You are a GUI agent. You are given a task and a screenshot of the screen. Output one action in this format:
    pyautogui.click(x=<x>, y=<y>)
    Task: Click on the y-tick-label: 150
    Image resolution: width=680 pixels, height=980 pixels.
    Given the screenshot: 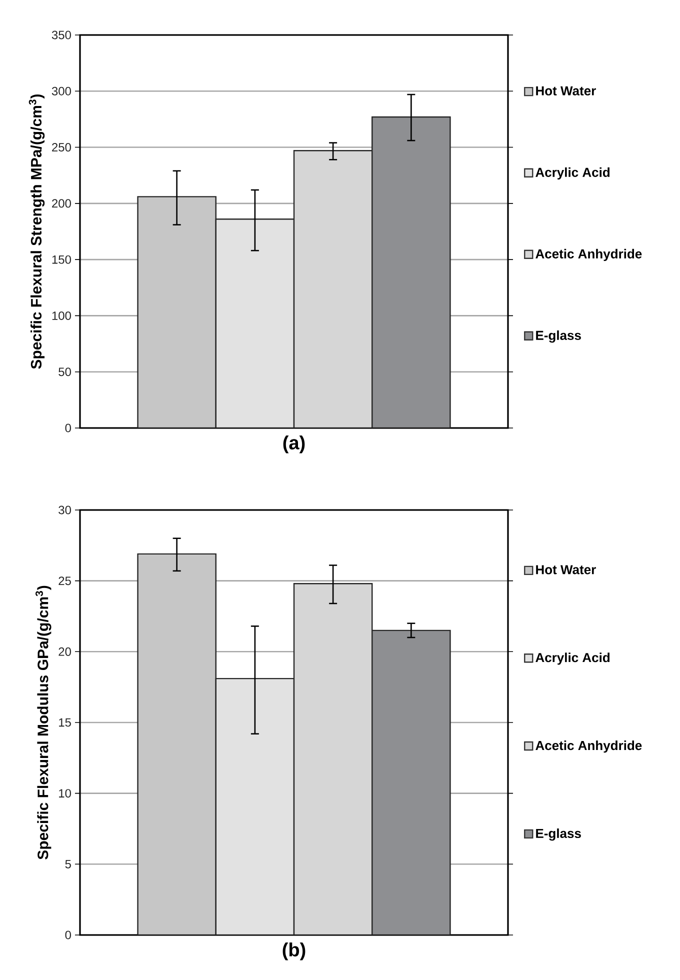 What is the action you would take?
    pyautogui.click(x=61, y=259)
    